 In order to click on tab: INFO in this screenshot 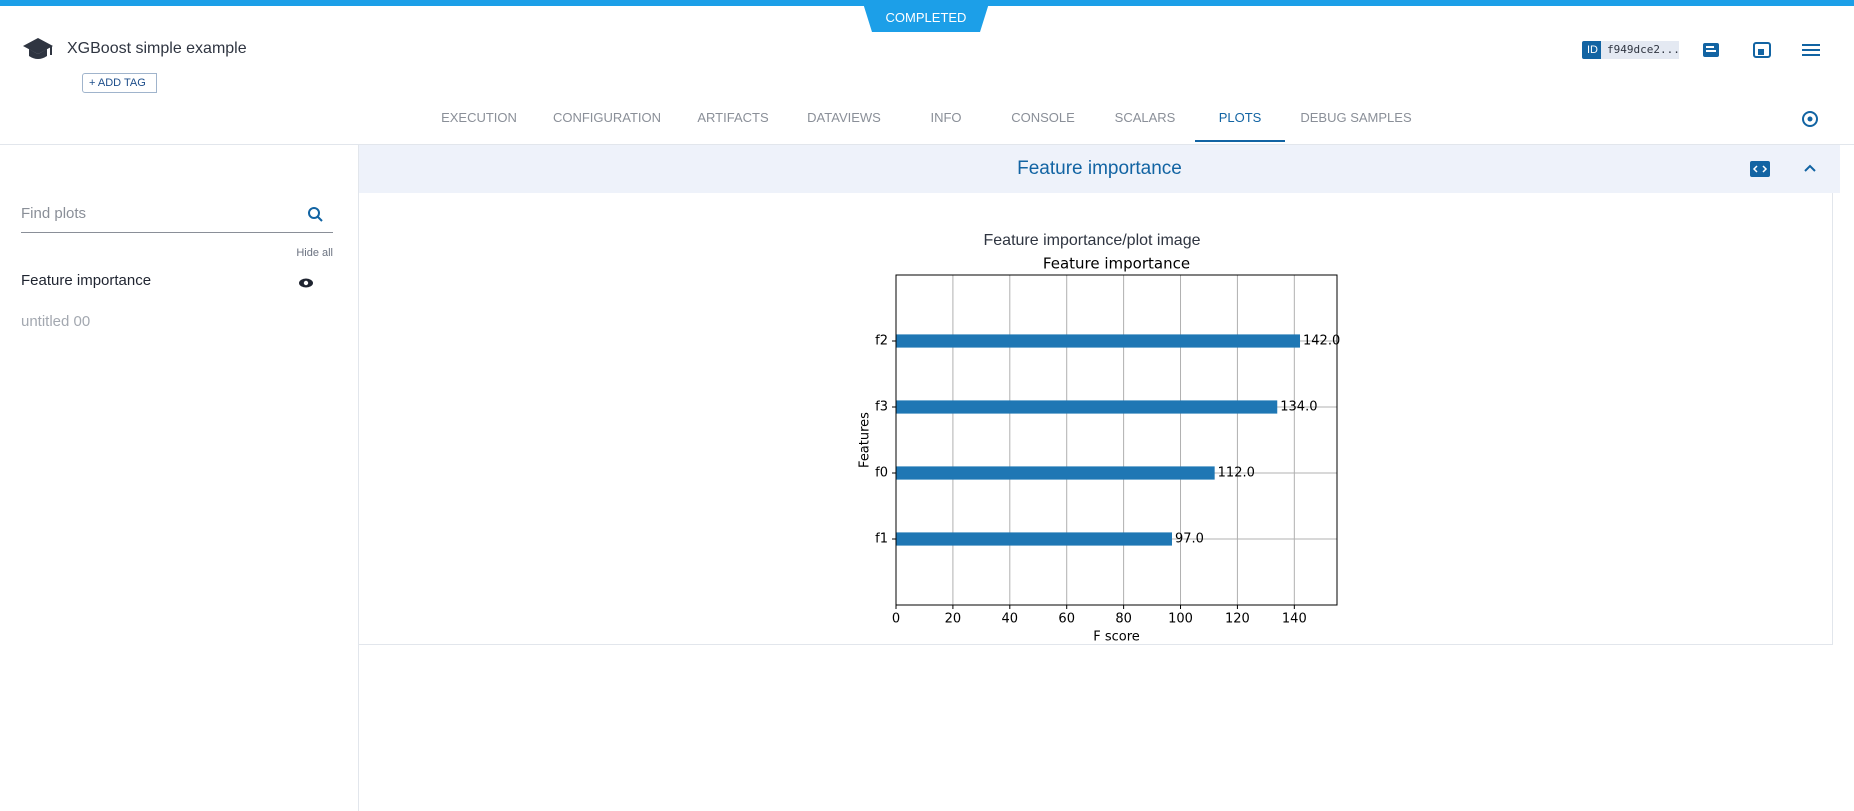, I will do `click(946, 117)`.